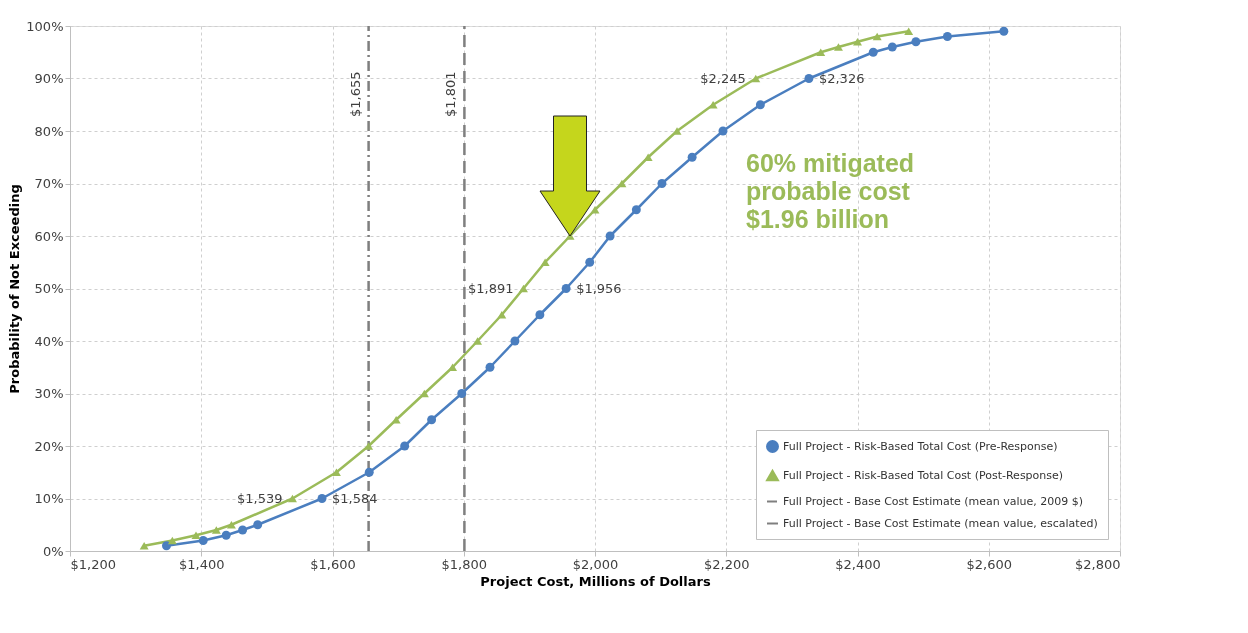  Describe the element at coordinates (464, 564) in the screenshot. I see `x-tick-label: $1,800` at that location.